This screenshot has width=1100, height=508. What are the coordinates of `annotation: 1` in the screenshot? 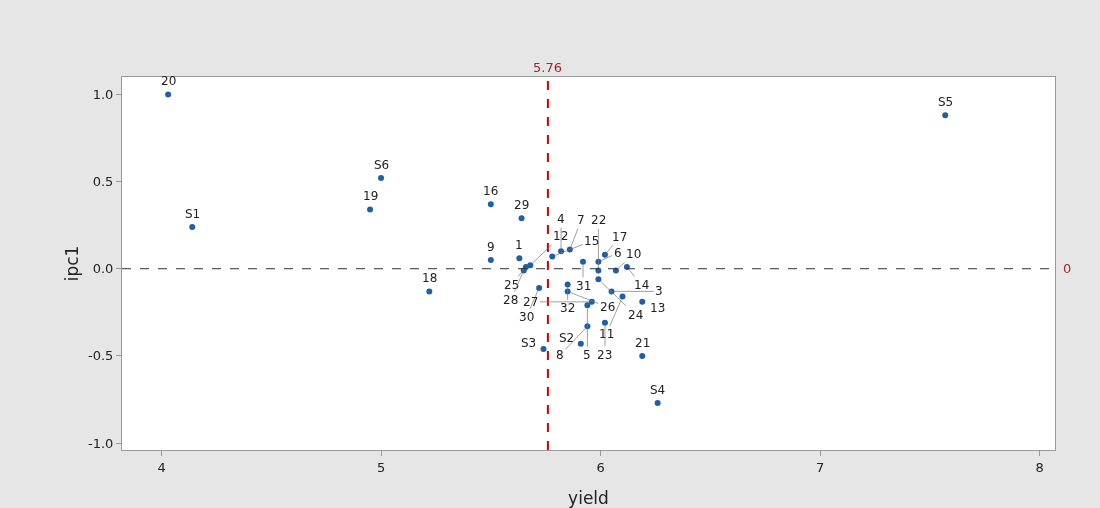 It's located at (519, 245).